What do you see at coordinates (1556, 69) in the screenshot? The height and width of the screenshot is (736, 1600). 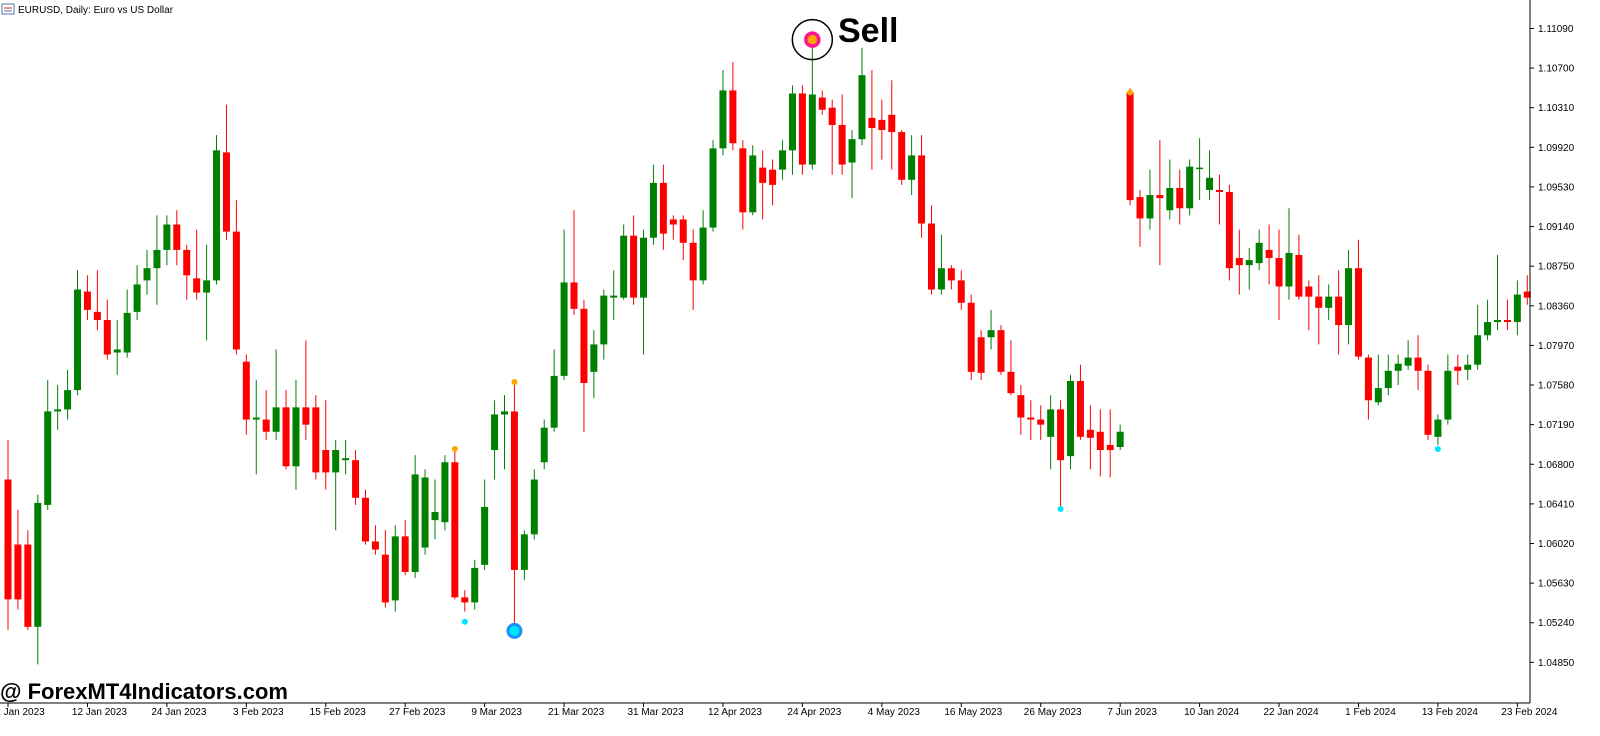 I see `y-tick-label: 1.10700` at bounding box center [1556, 69].